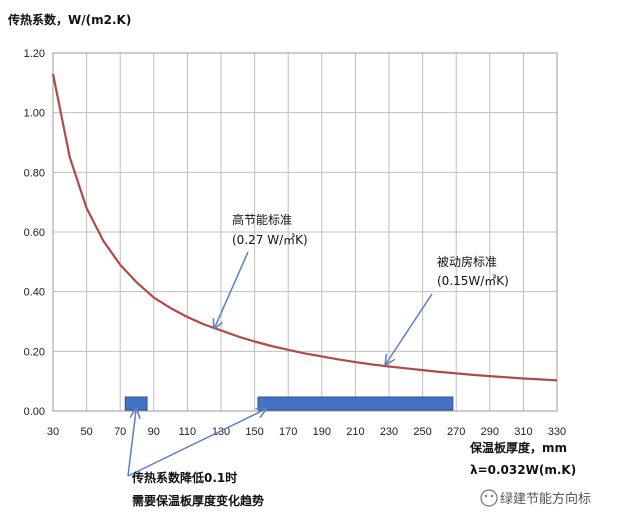 The width and height of the screenshot is (620, 521). Describe the element at coordinates (69, 19) in the screenshot. I see `y-axis-label: 传热系数，W/(m2.K)` at that location.